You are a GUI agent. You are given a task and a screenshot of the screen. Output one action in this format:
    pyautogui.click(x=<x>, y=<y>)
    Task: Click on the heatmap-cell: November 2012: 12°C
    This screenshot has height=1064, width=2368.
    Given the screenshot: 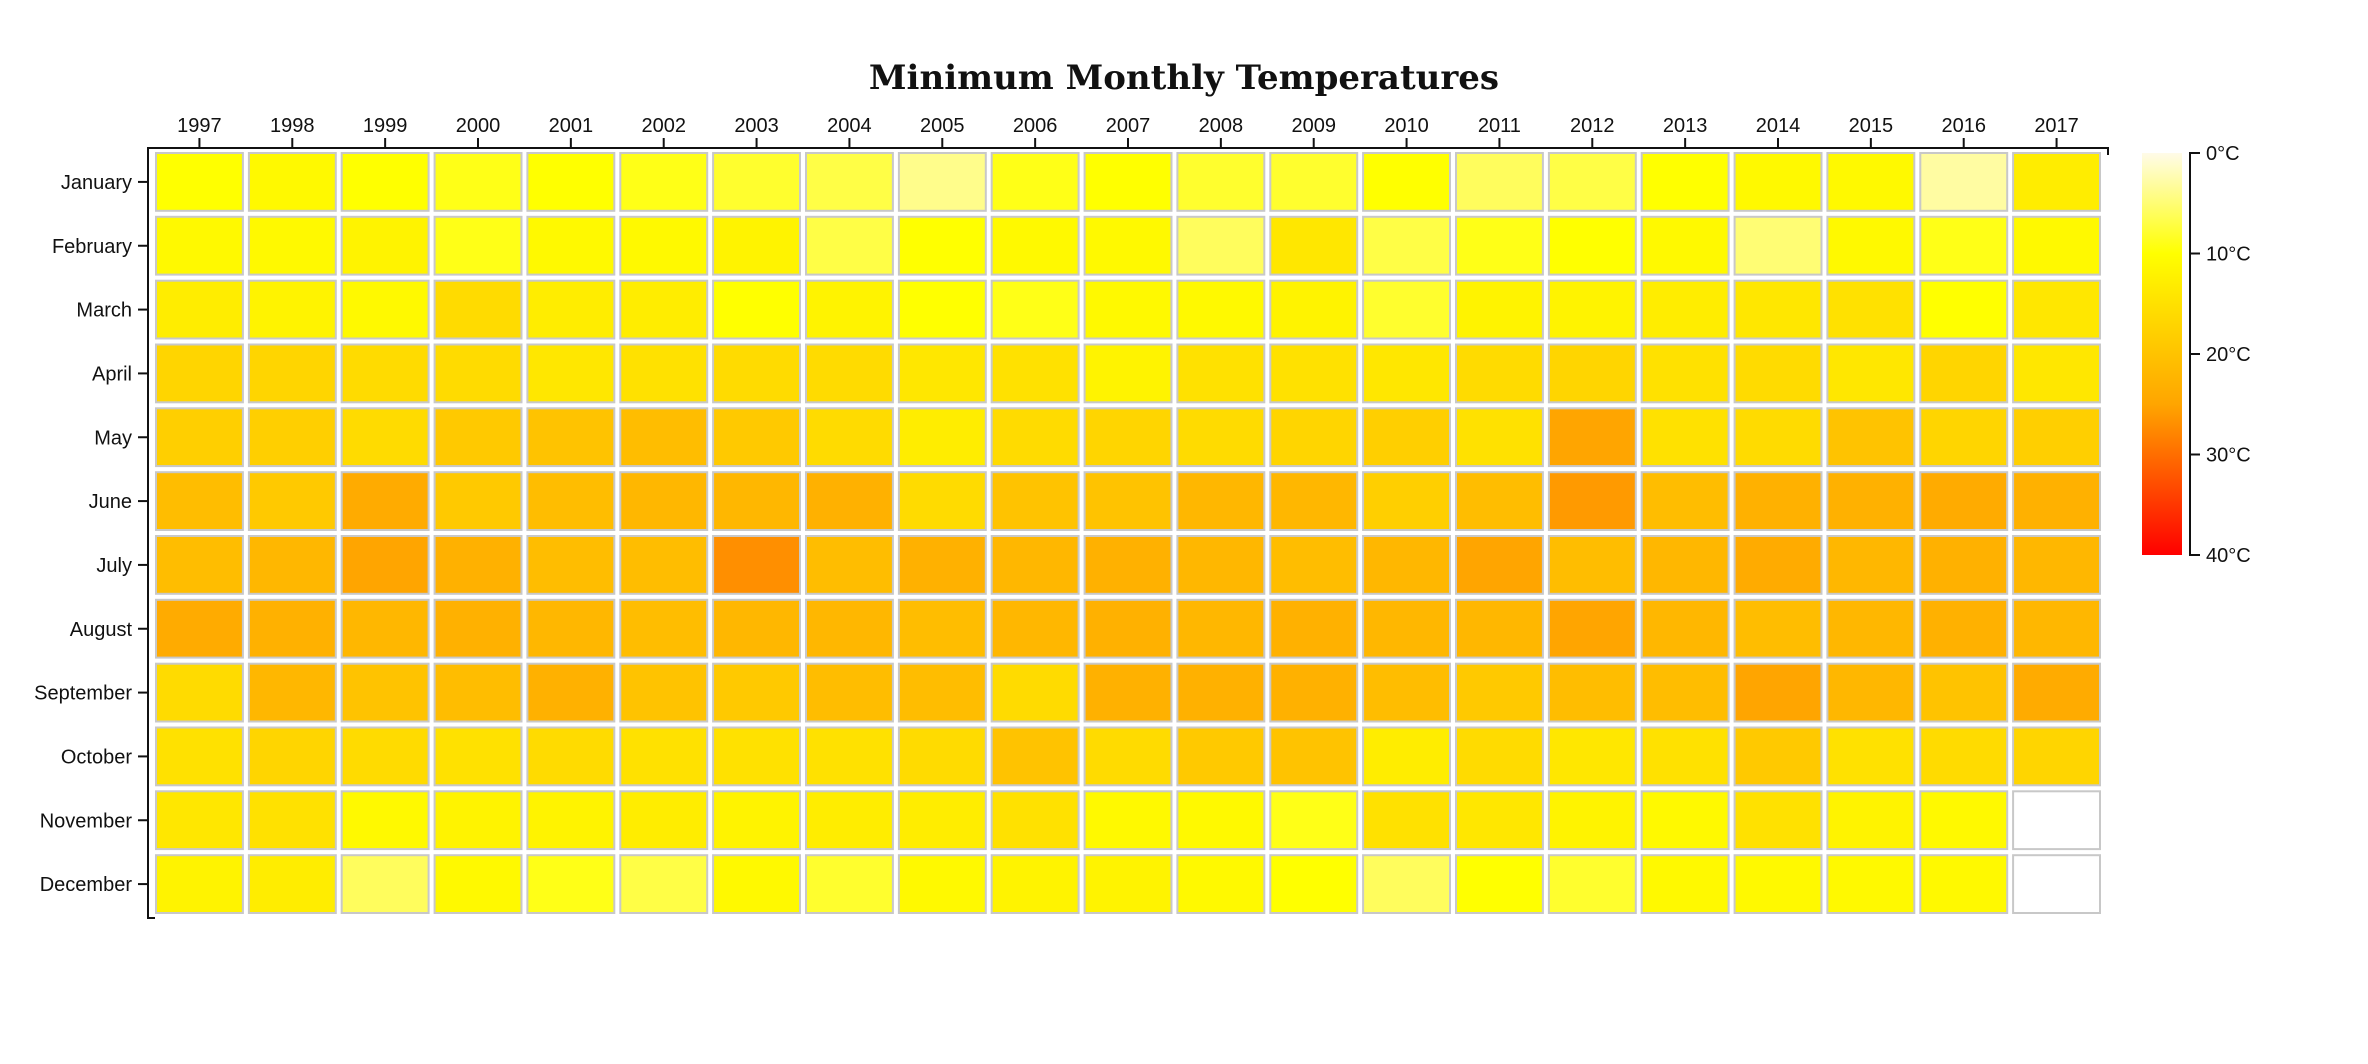 What is the action you would take?
    pyautogui.click(x=1592, y=820)
    